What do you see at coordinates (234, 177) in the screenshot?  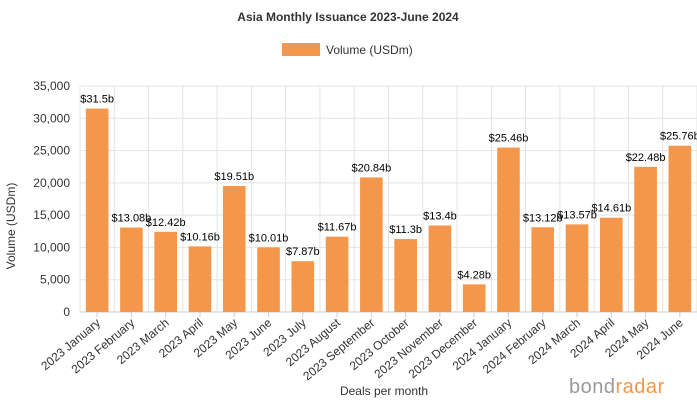 I see `data-label: $19.51b` at bounding box center [234, 177].